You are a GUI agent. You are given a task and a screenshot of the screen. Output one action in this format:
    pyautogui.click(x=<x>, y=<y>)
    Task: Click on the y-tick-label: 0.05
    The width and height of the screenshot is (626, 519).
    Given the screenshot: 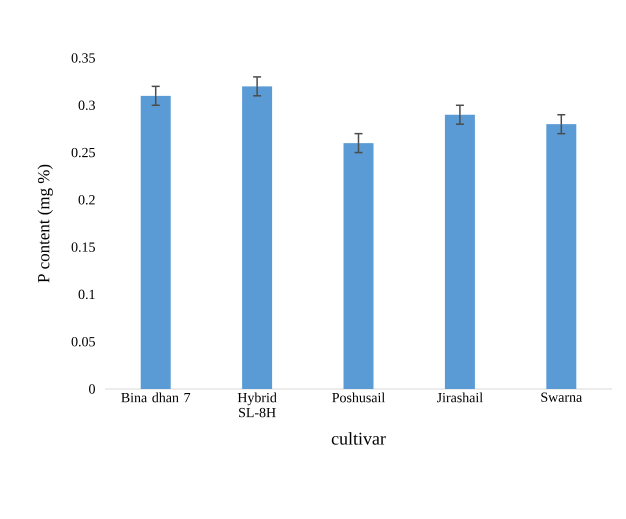 What is the action you would take?
    pyautogui.click(x=83, y=341)
    